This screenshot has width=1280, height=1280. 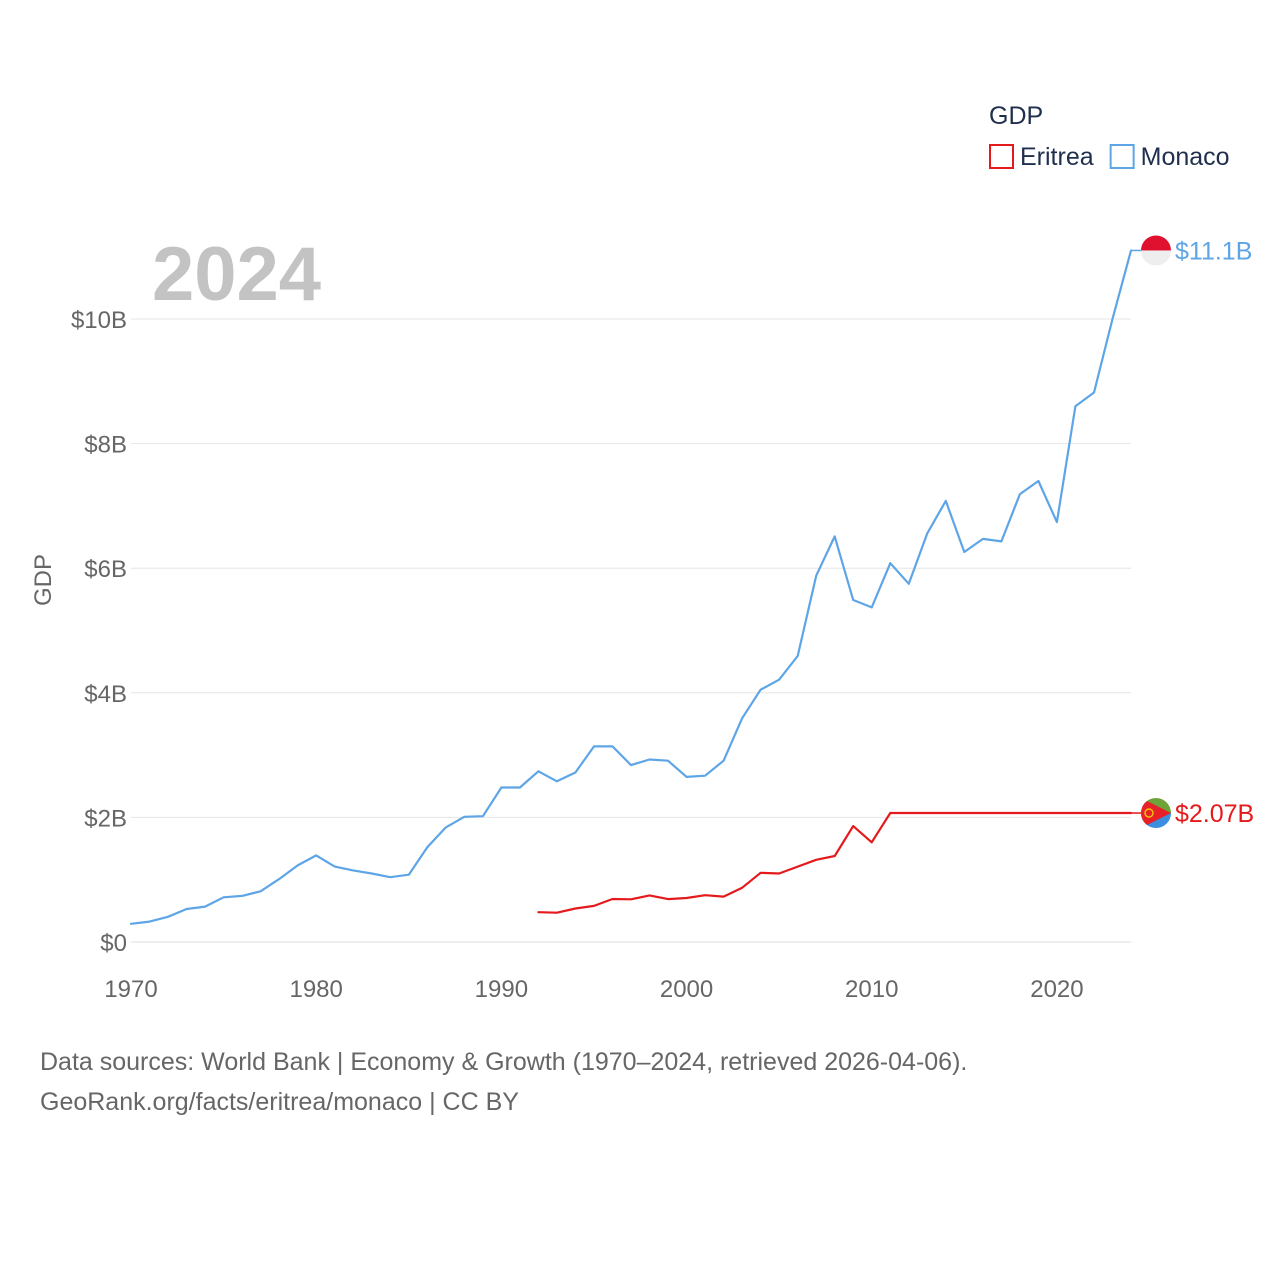 What do you see at coordinates (1156, 250) in the screenshot?
I see `monaco-flag-icon` at bounding box center [1156, 250].